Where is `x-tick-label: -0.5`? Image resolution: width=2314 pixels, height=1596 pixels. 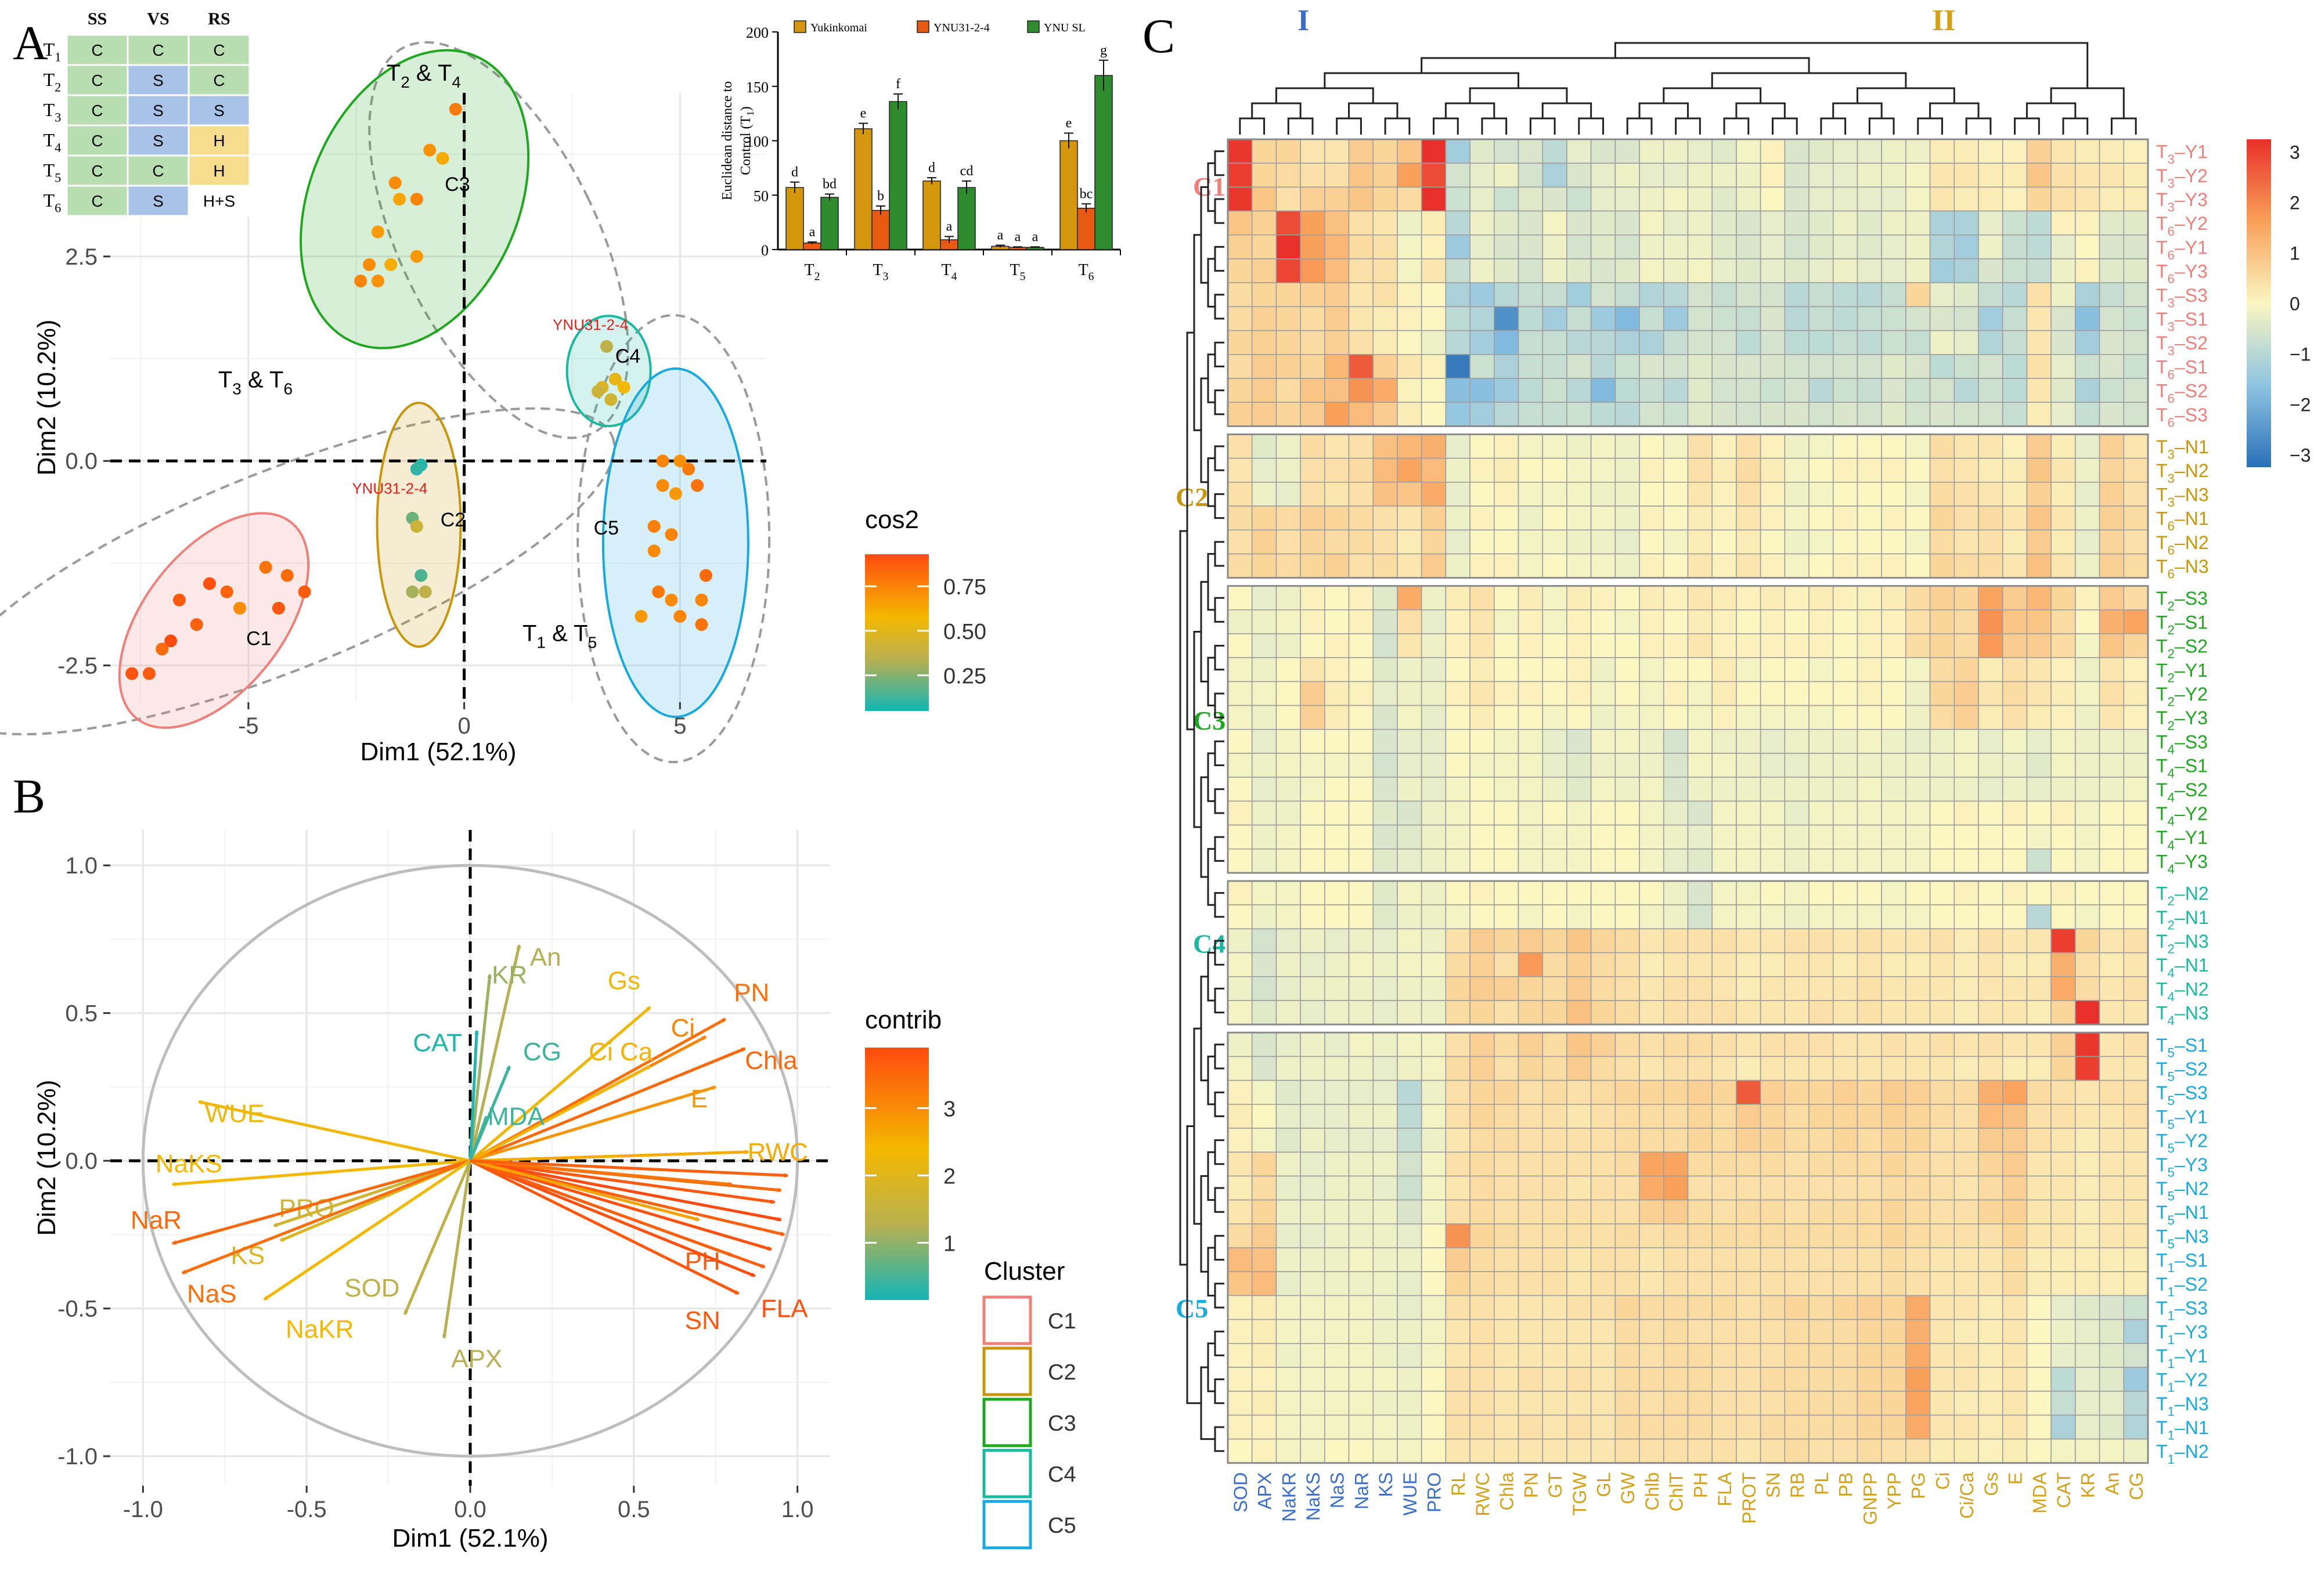
x-tick-label: -0.5 is located at coordinates (307, 1509).